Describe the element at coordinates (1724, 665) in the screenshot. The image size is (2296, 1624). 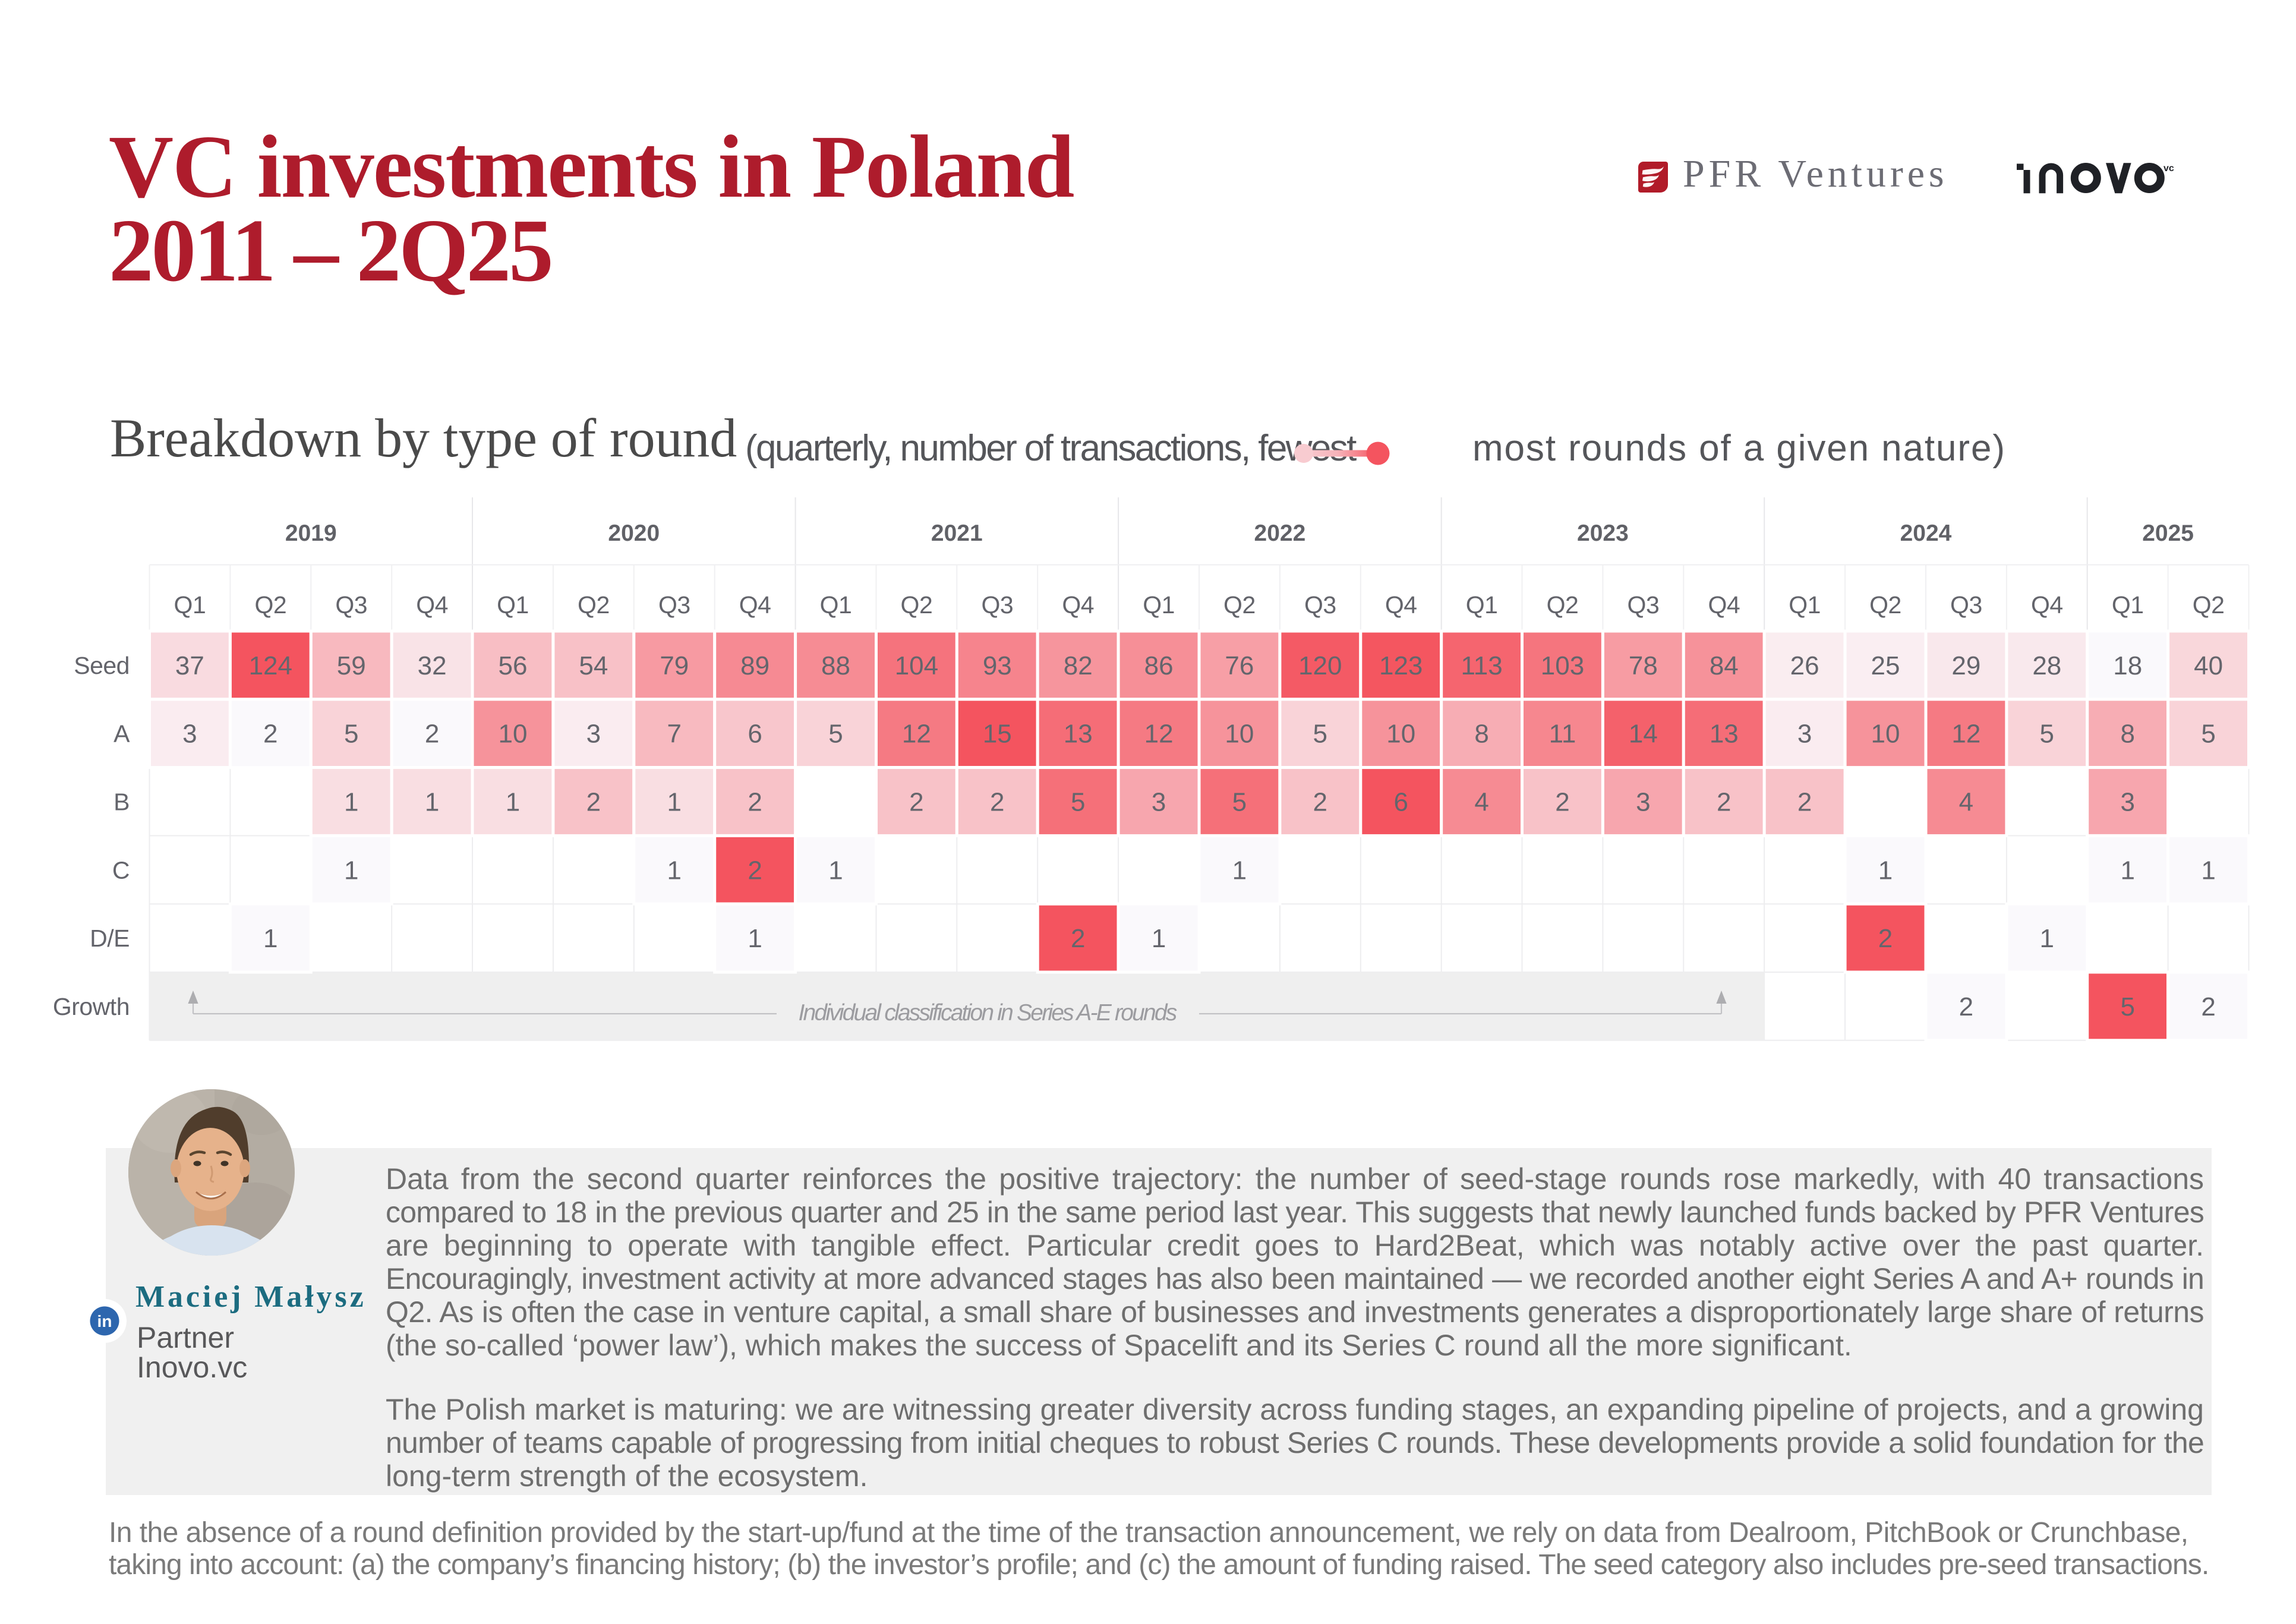
I see `svg-text: 84` at that location.